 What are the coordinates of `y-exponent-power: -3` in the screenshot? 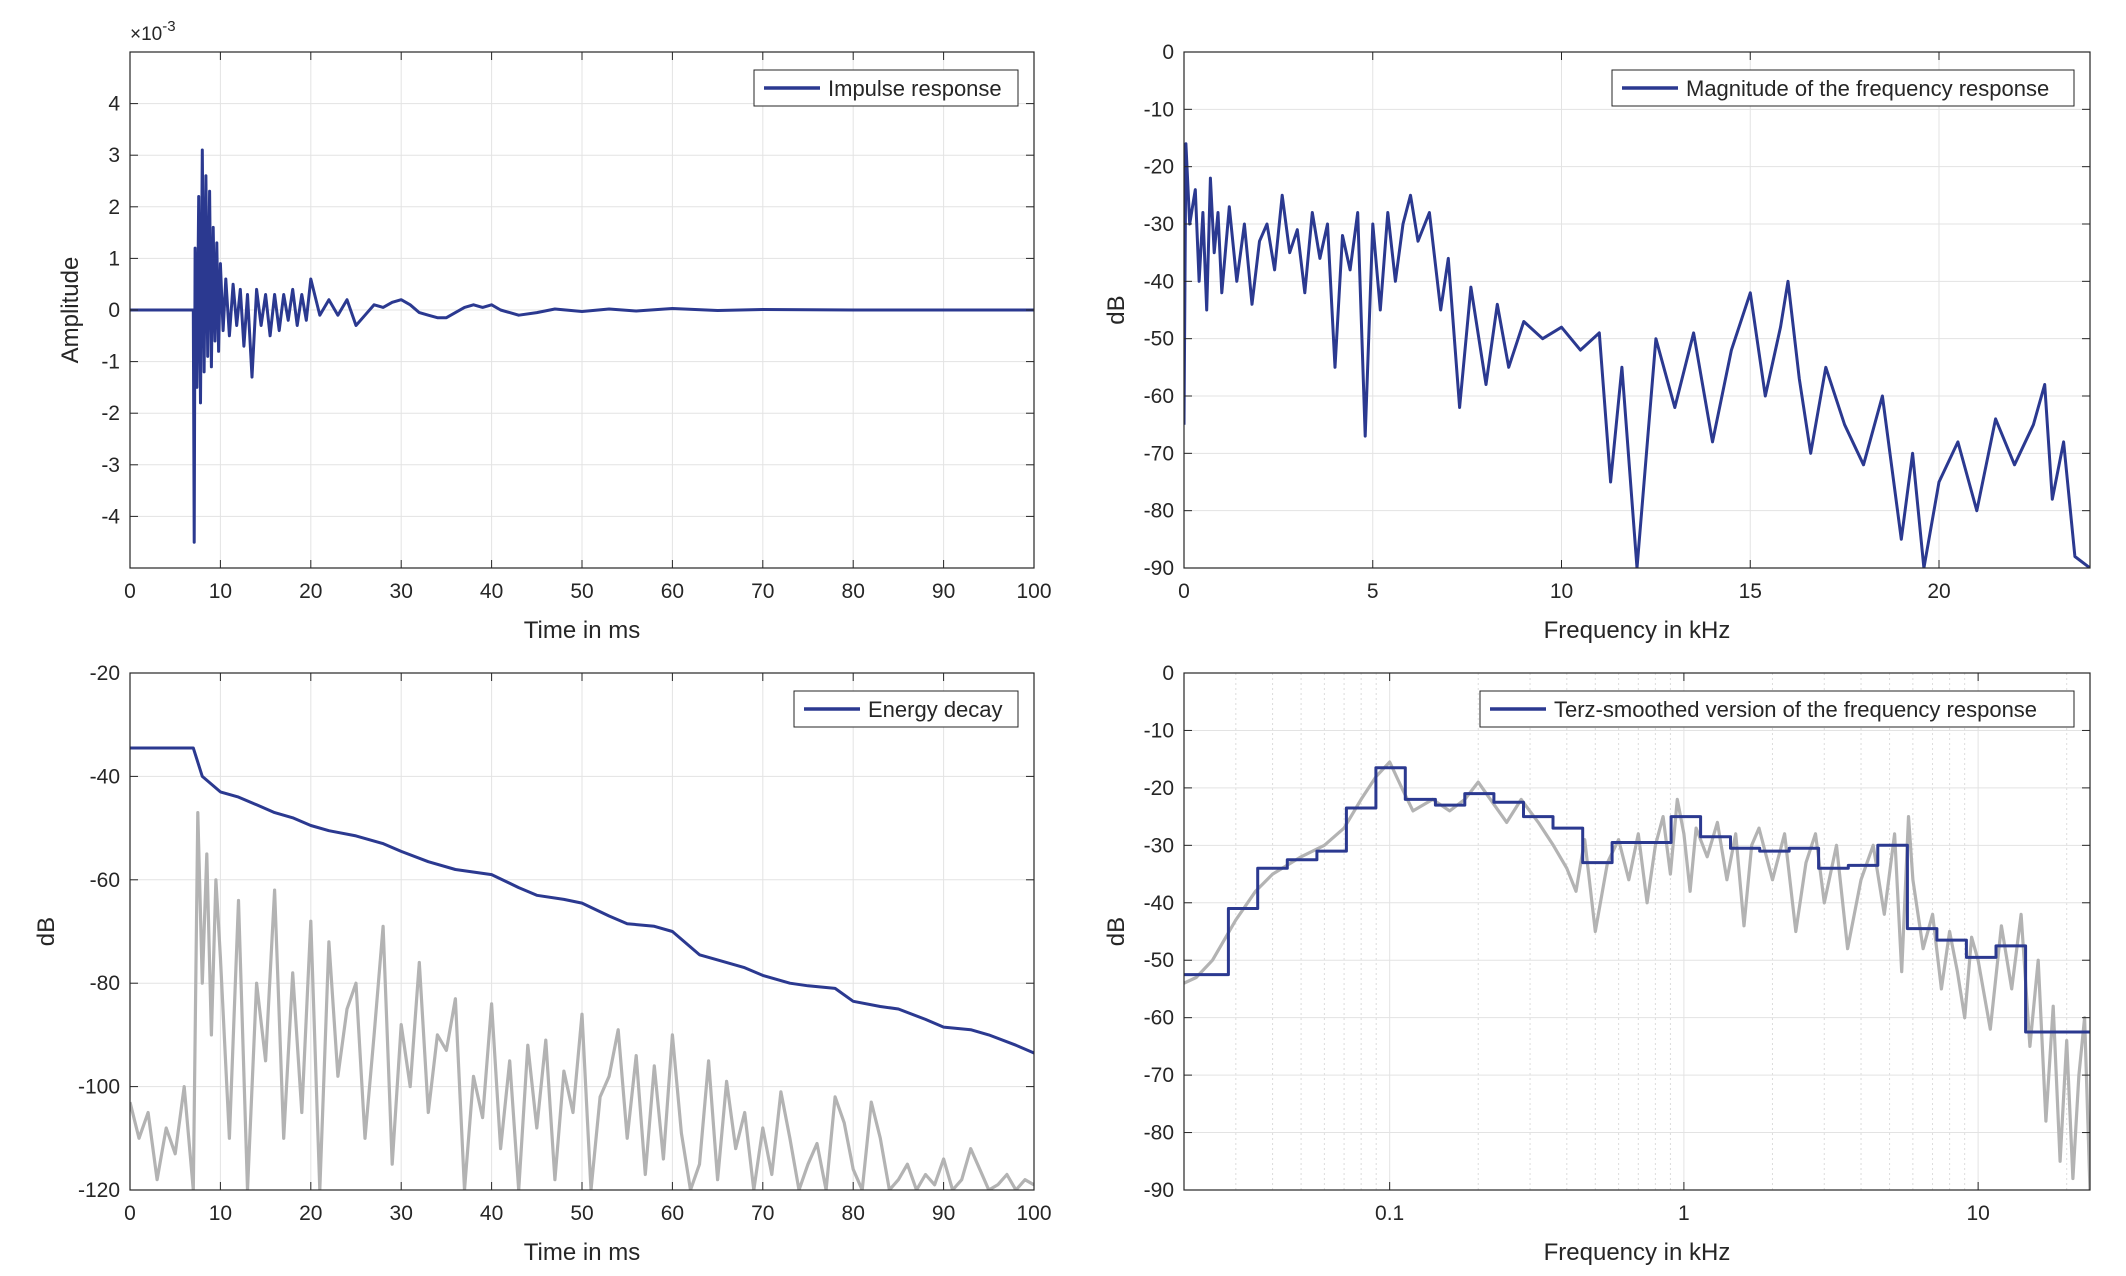 It's located at (168, 26).